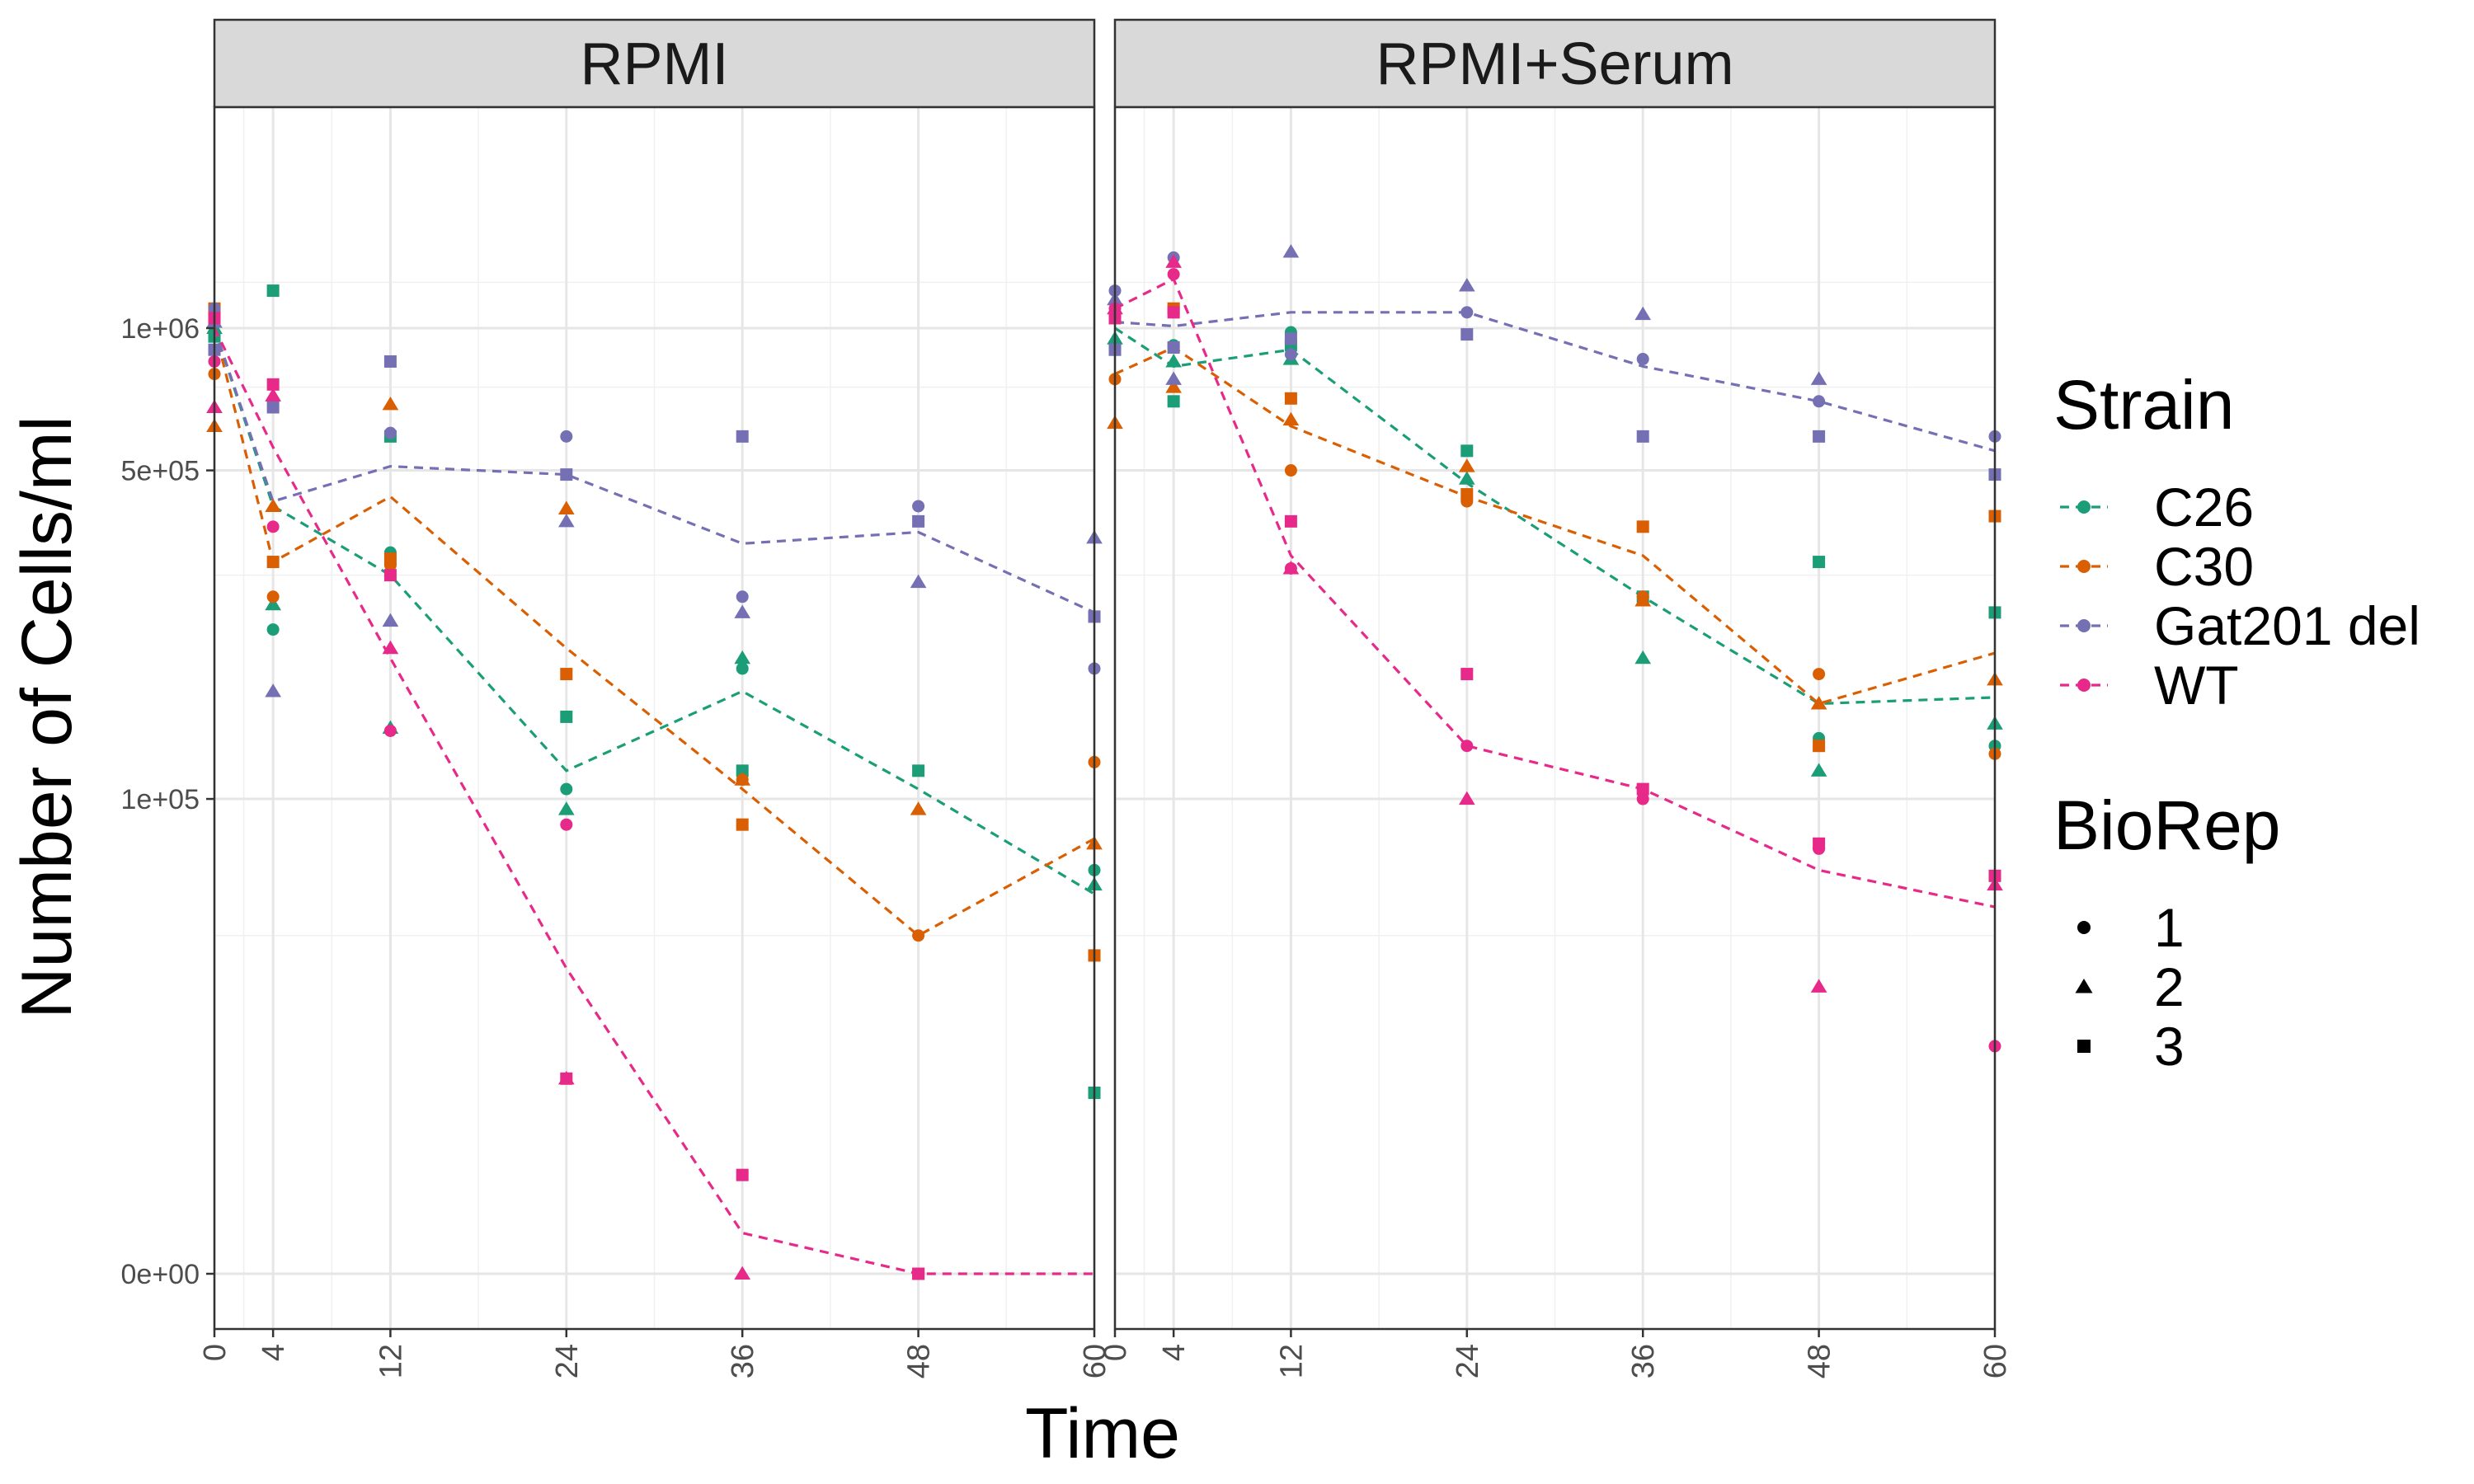 Image resolution: width=2474 pixels, height=1484 pixels. I want to click on x-tick-label: 24, so click(567, 1361).